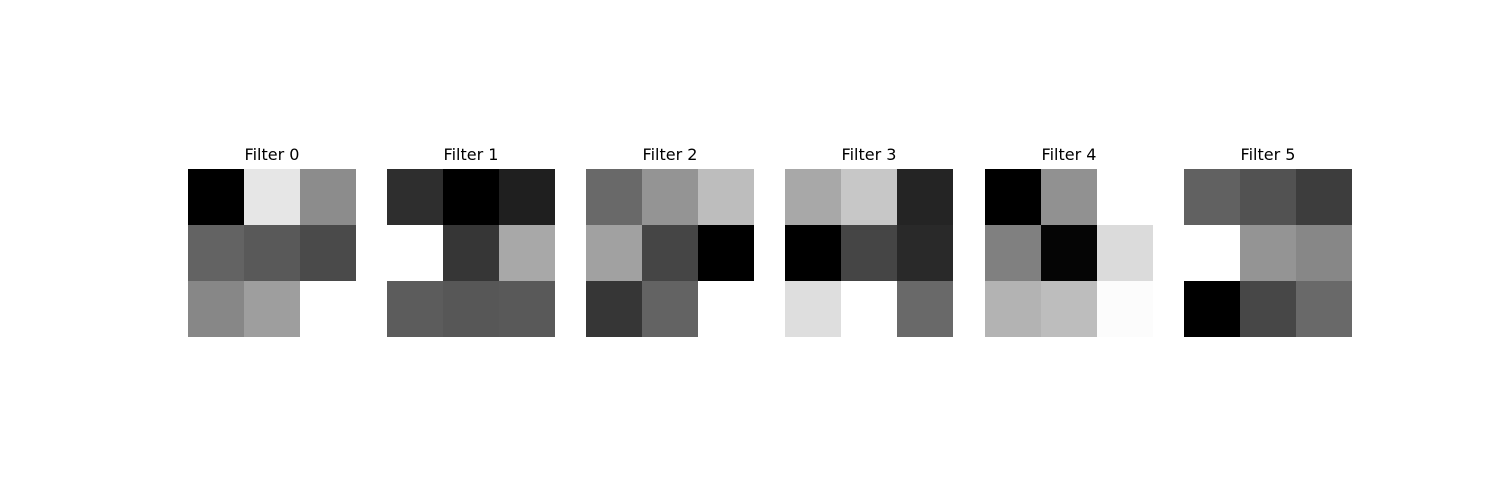 The image size is (1500, 500). I want to click on filter-panel-1: Filter 1, so click(471, 241).